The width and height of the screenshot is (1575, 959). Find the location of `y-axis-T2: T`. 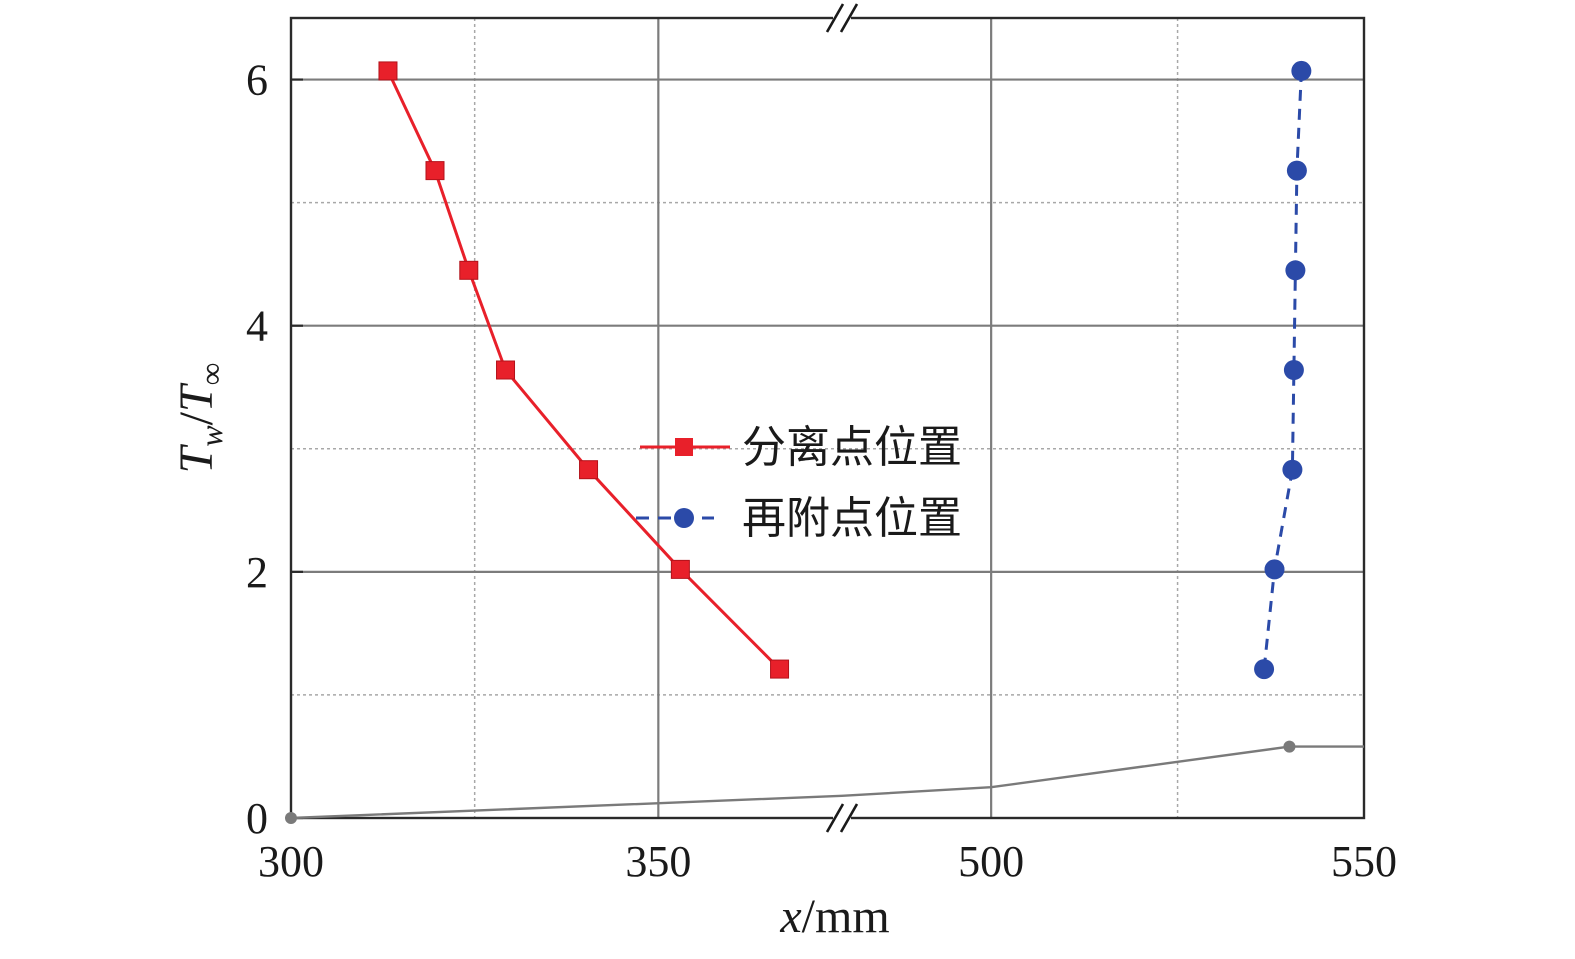

y-axis-T2: T is located at coordinates (196, 397).